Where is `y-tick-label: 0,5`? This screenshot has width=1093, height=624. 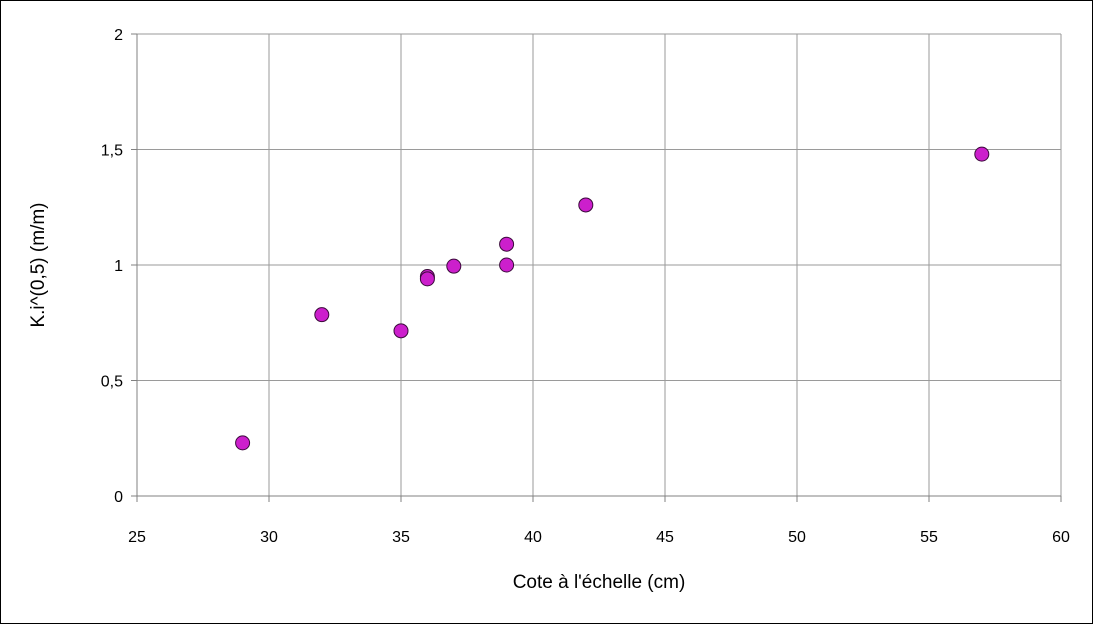 y-tick-label: 0,5 is located at coordinates (112, 382).